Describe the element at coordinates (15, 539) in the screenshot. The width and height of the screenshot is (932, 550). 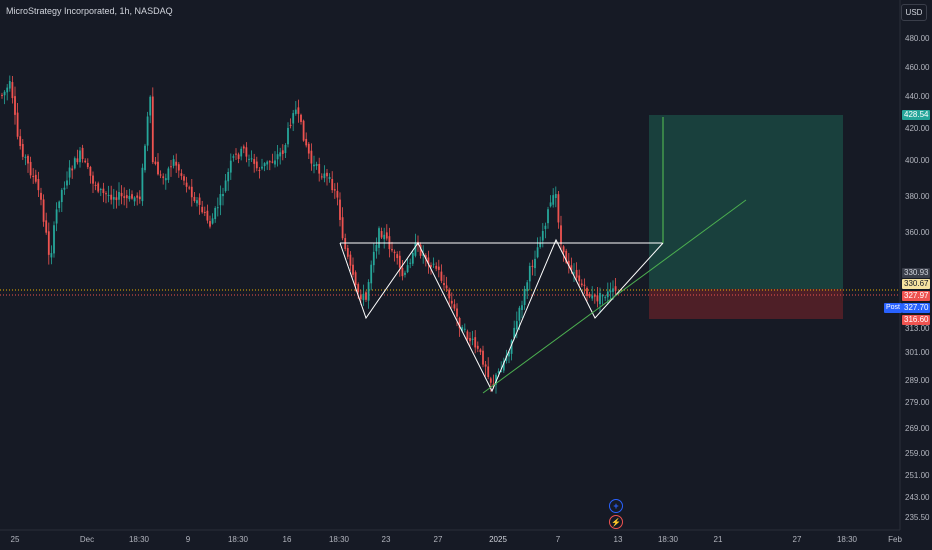
I see `time-label: 25` at that location.